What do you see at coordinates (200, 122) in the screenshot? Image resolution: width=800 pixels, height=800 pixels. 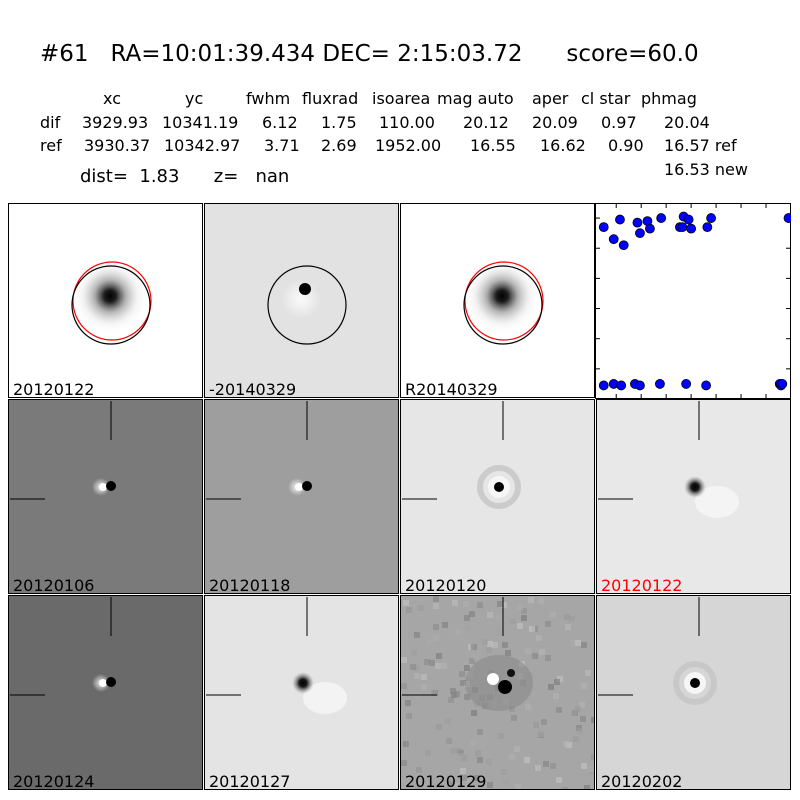 I see `dif-yc: 10341.19` at bounding box center [200, 122].